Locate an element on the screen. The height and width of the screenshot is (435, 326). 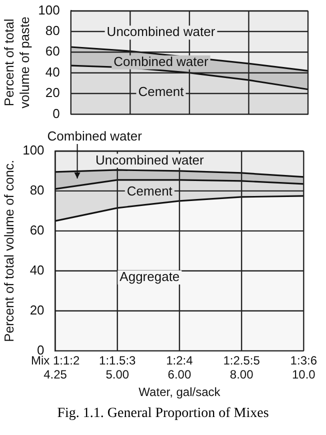
x-tick-label: 1:2.5:5 8.00 is located at coordinates (241, 367).